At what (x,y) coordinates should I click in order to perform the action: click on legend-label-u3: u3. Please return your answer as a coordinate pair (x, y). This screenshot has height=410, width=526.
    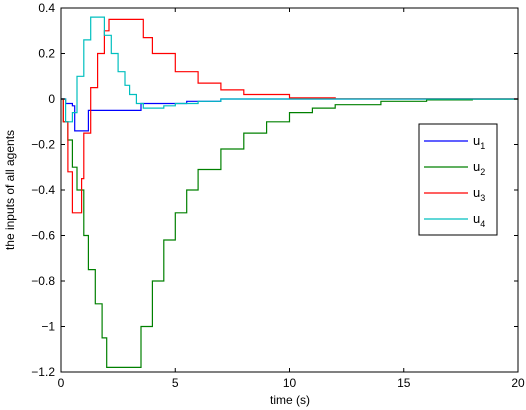
    Looking at the image, I should click on (479, 194).